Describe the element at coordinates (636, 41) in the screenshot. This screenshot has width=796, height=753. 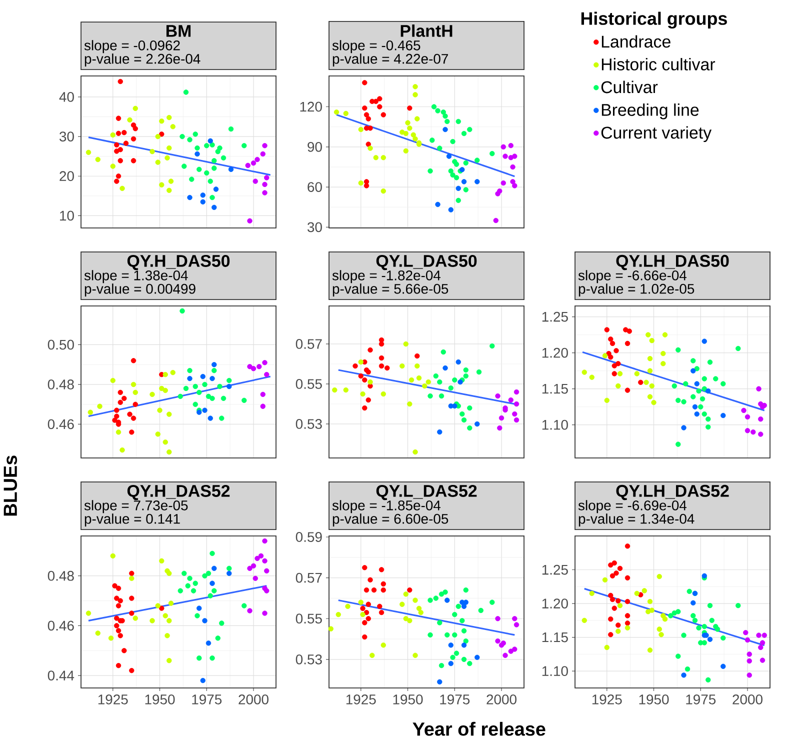
I see `legend-label: Landrace` at that location.